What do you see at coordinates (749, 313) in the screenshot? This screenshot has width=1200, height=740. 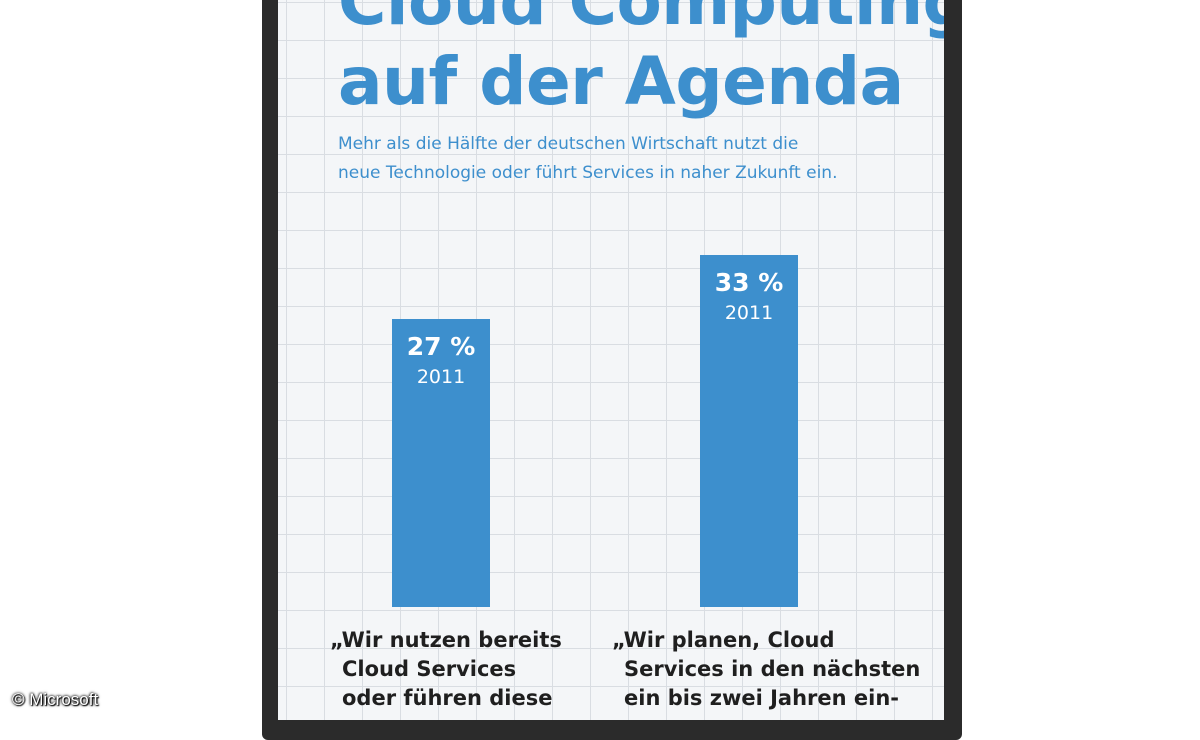 I see `bar-year-label-2: 2011` at bounding box center [749, 313].